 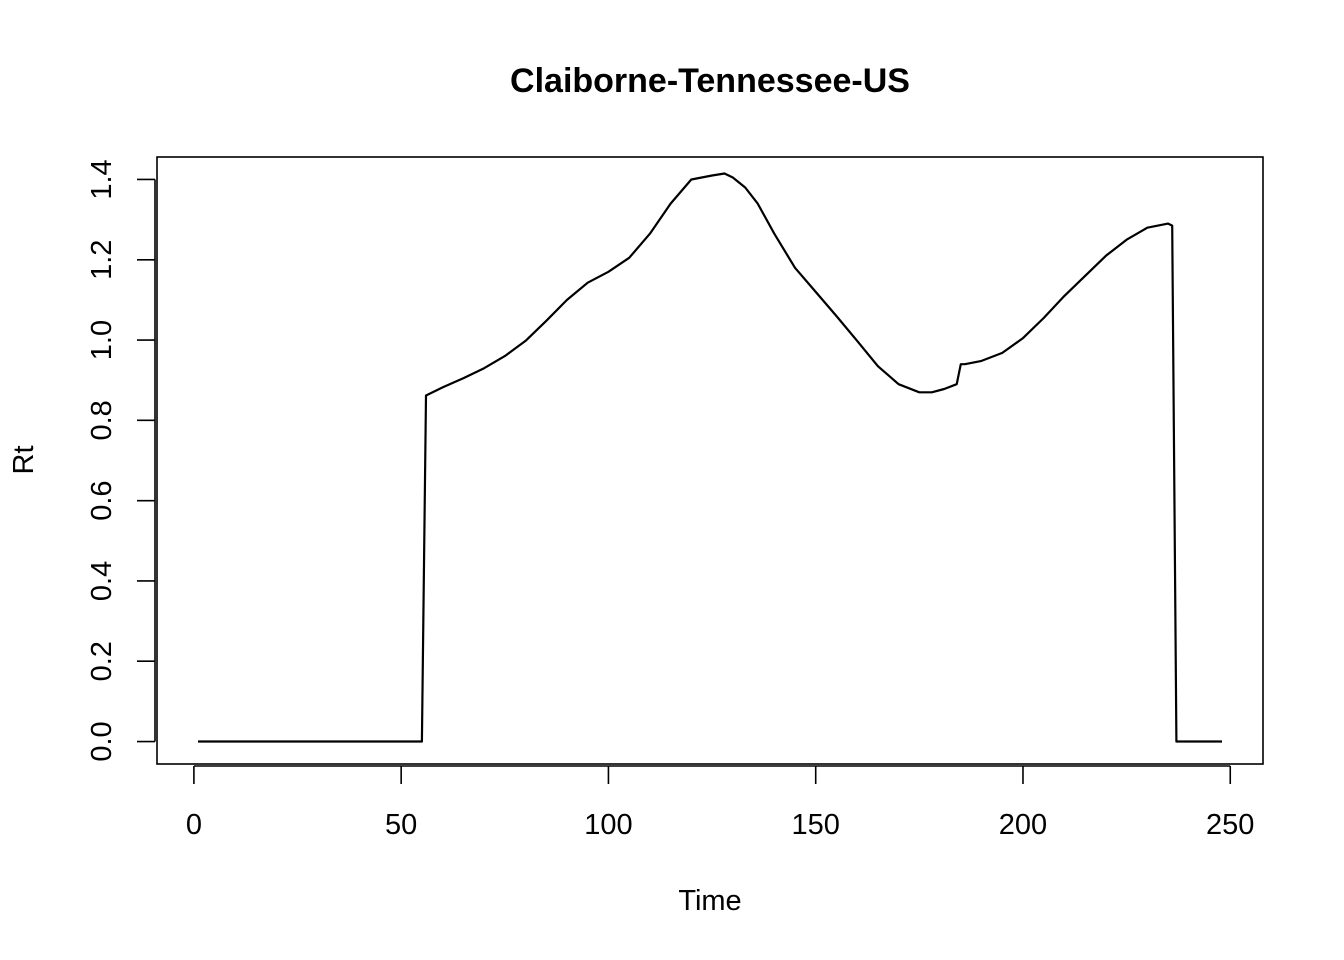 I want to click on y-tick-label: 0.0, so click(x=102, y=741).